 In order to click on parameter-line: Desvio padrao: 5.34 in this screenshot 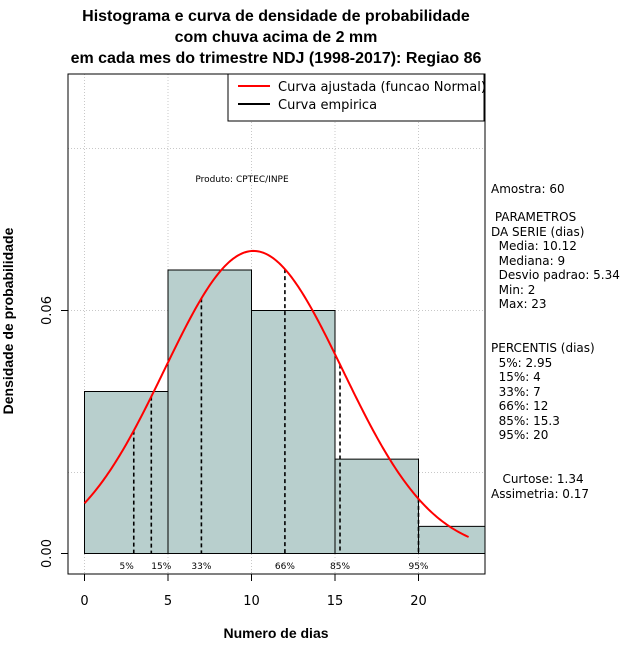, I will do `click(555, 275)`.